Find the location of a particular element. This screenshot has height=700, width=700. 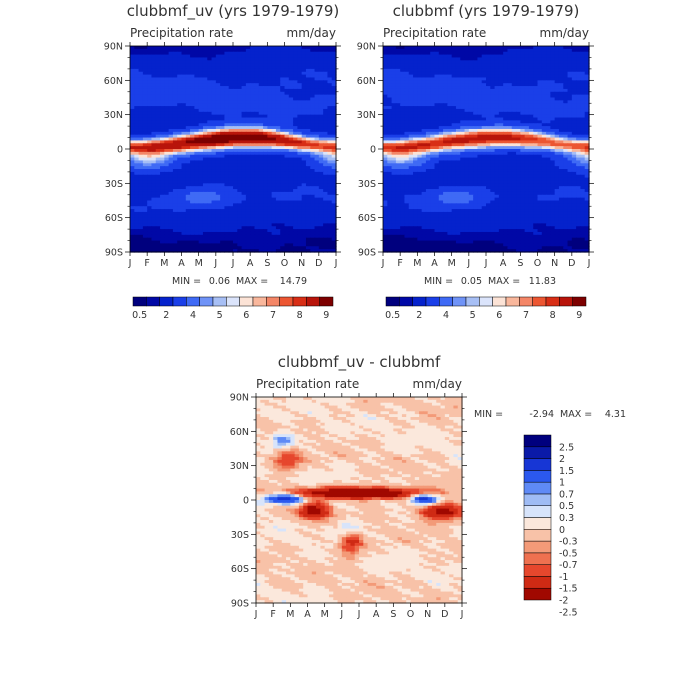

y-tick-label: 90N is located at coordinates (113, 47).